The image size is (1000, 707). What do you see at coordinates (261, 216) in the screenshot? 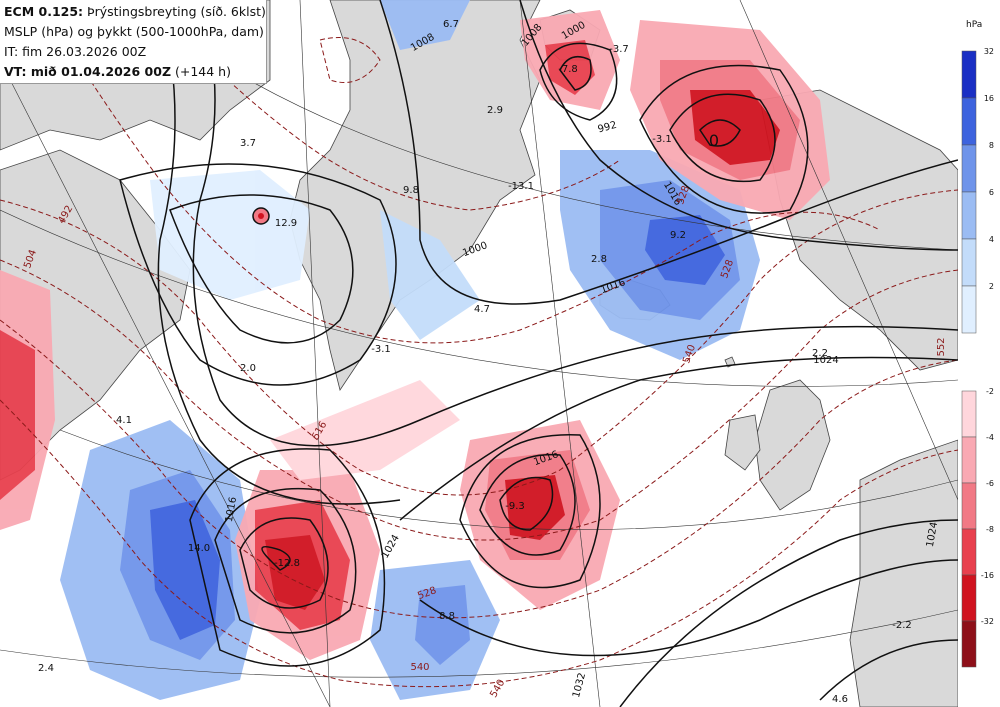
I see `low-pressure-marker` at bounding box center [261, 216].